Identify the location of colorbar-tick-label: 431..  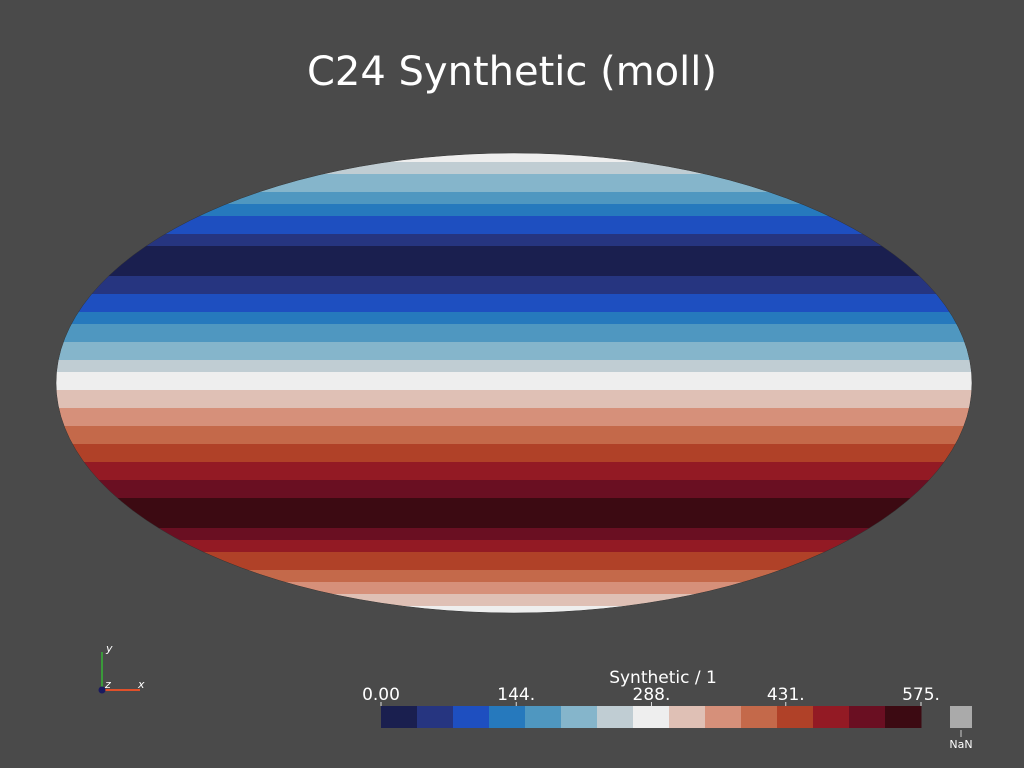
(786, 695).